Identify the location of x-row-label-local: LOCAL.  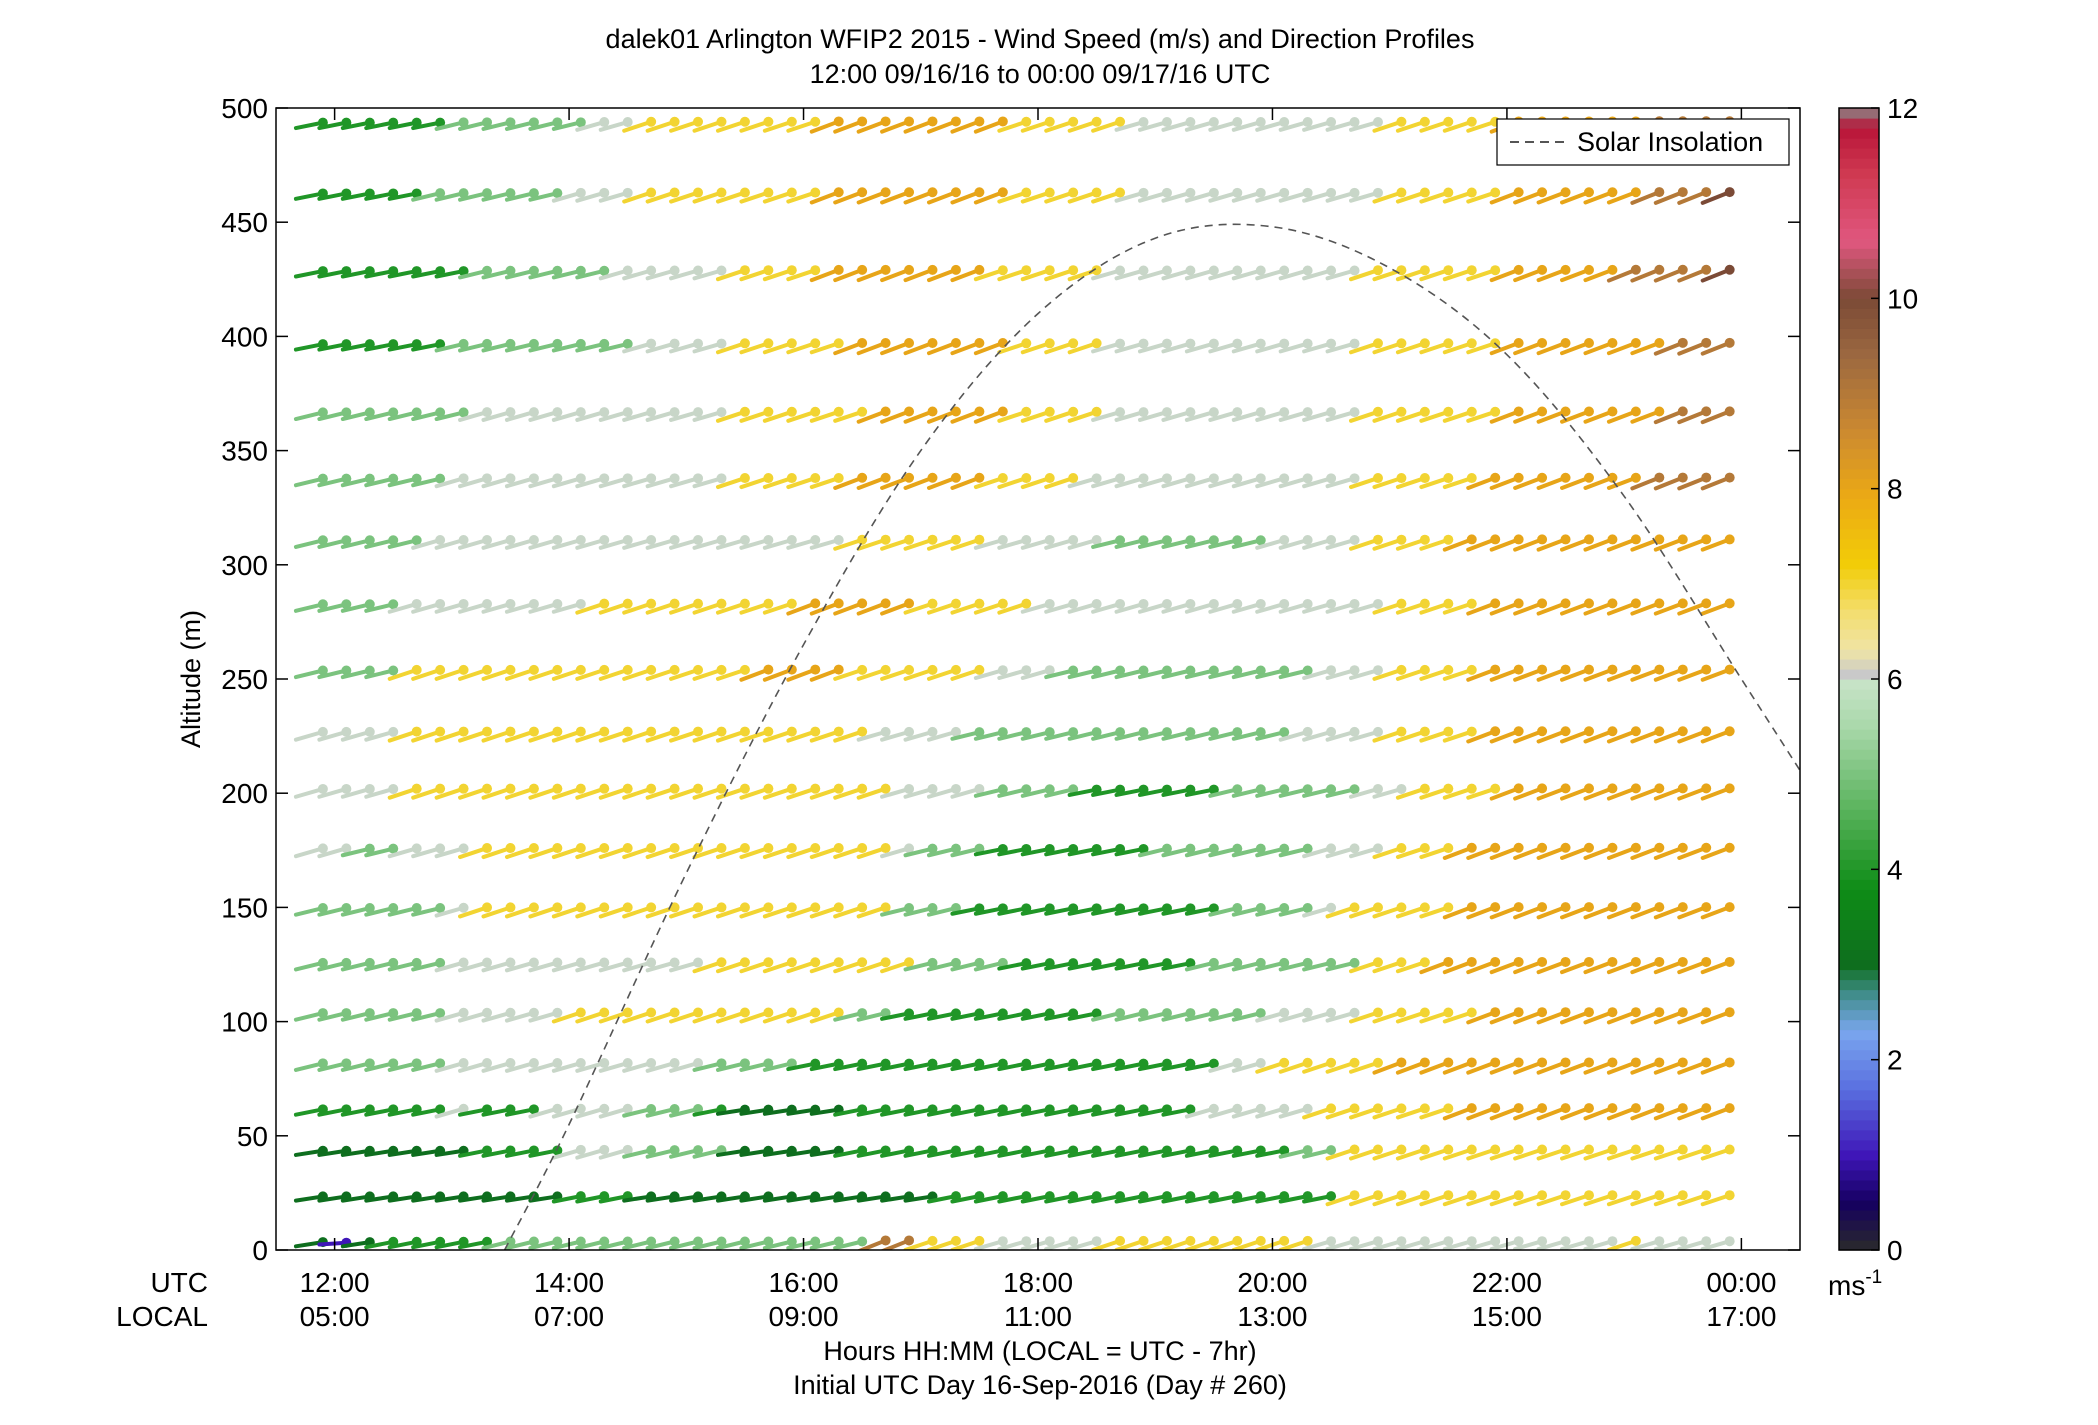
(162, 1316).